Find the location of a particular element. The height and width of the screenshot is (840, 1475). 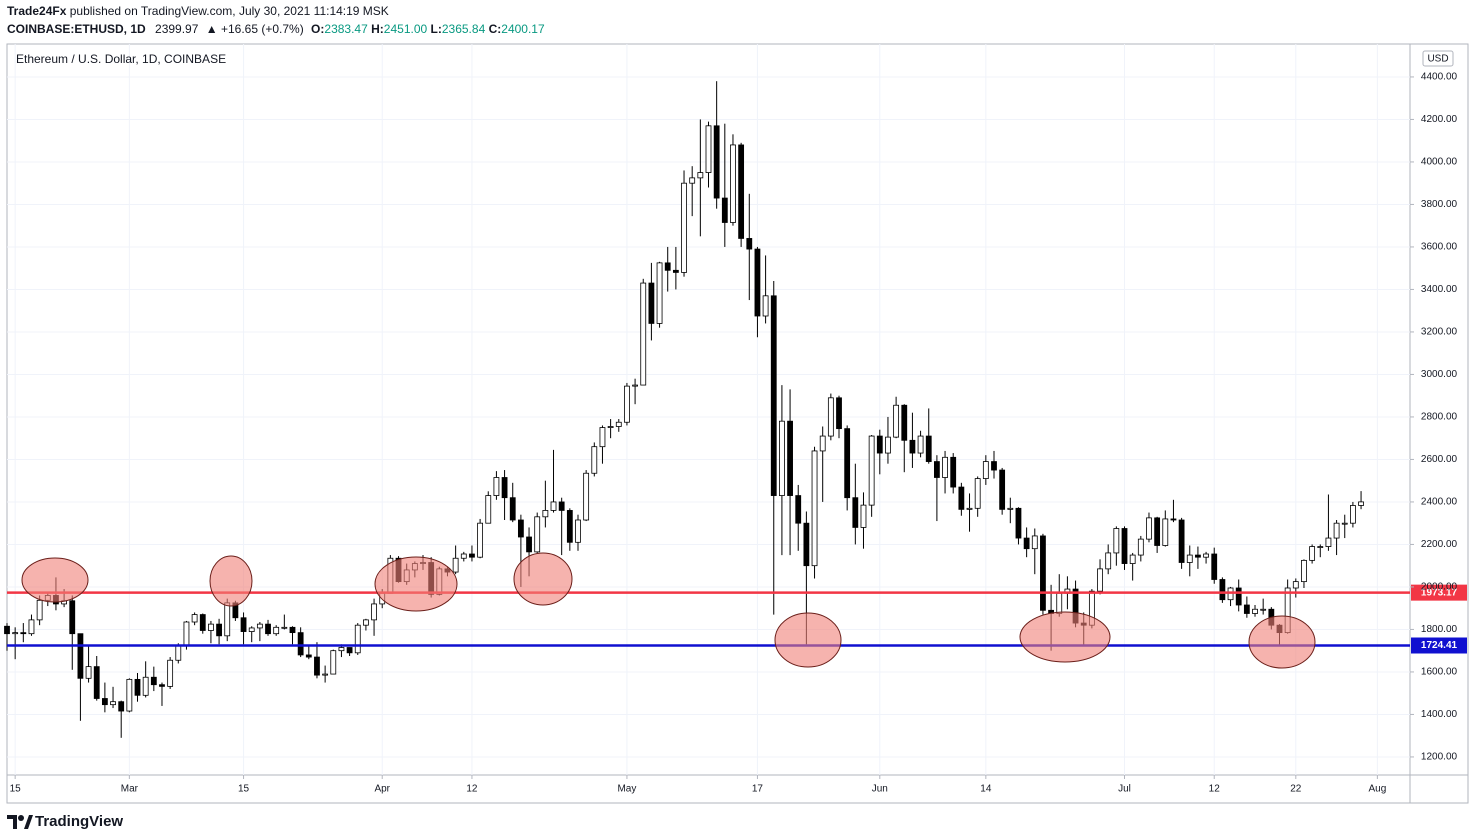

symbol: COINBASE:ETHUSD, 1D is located at coordinates (76, 29).